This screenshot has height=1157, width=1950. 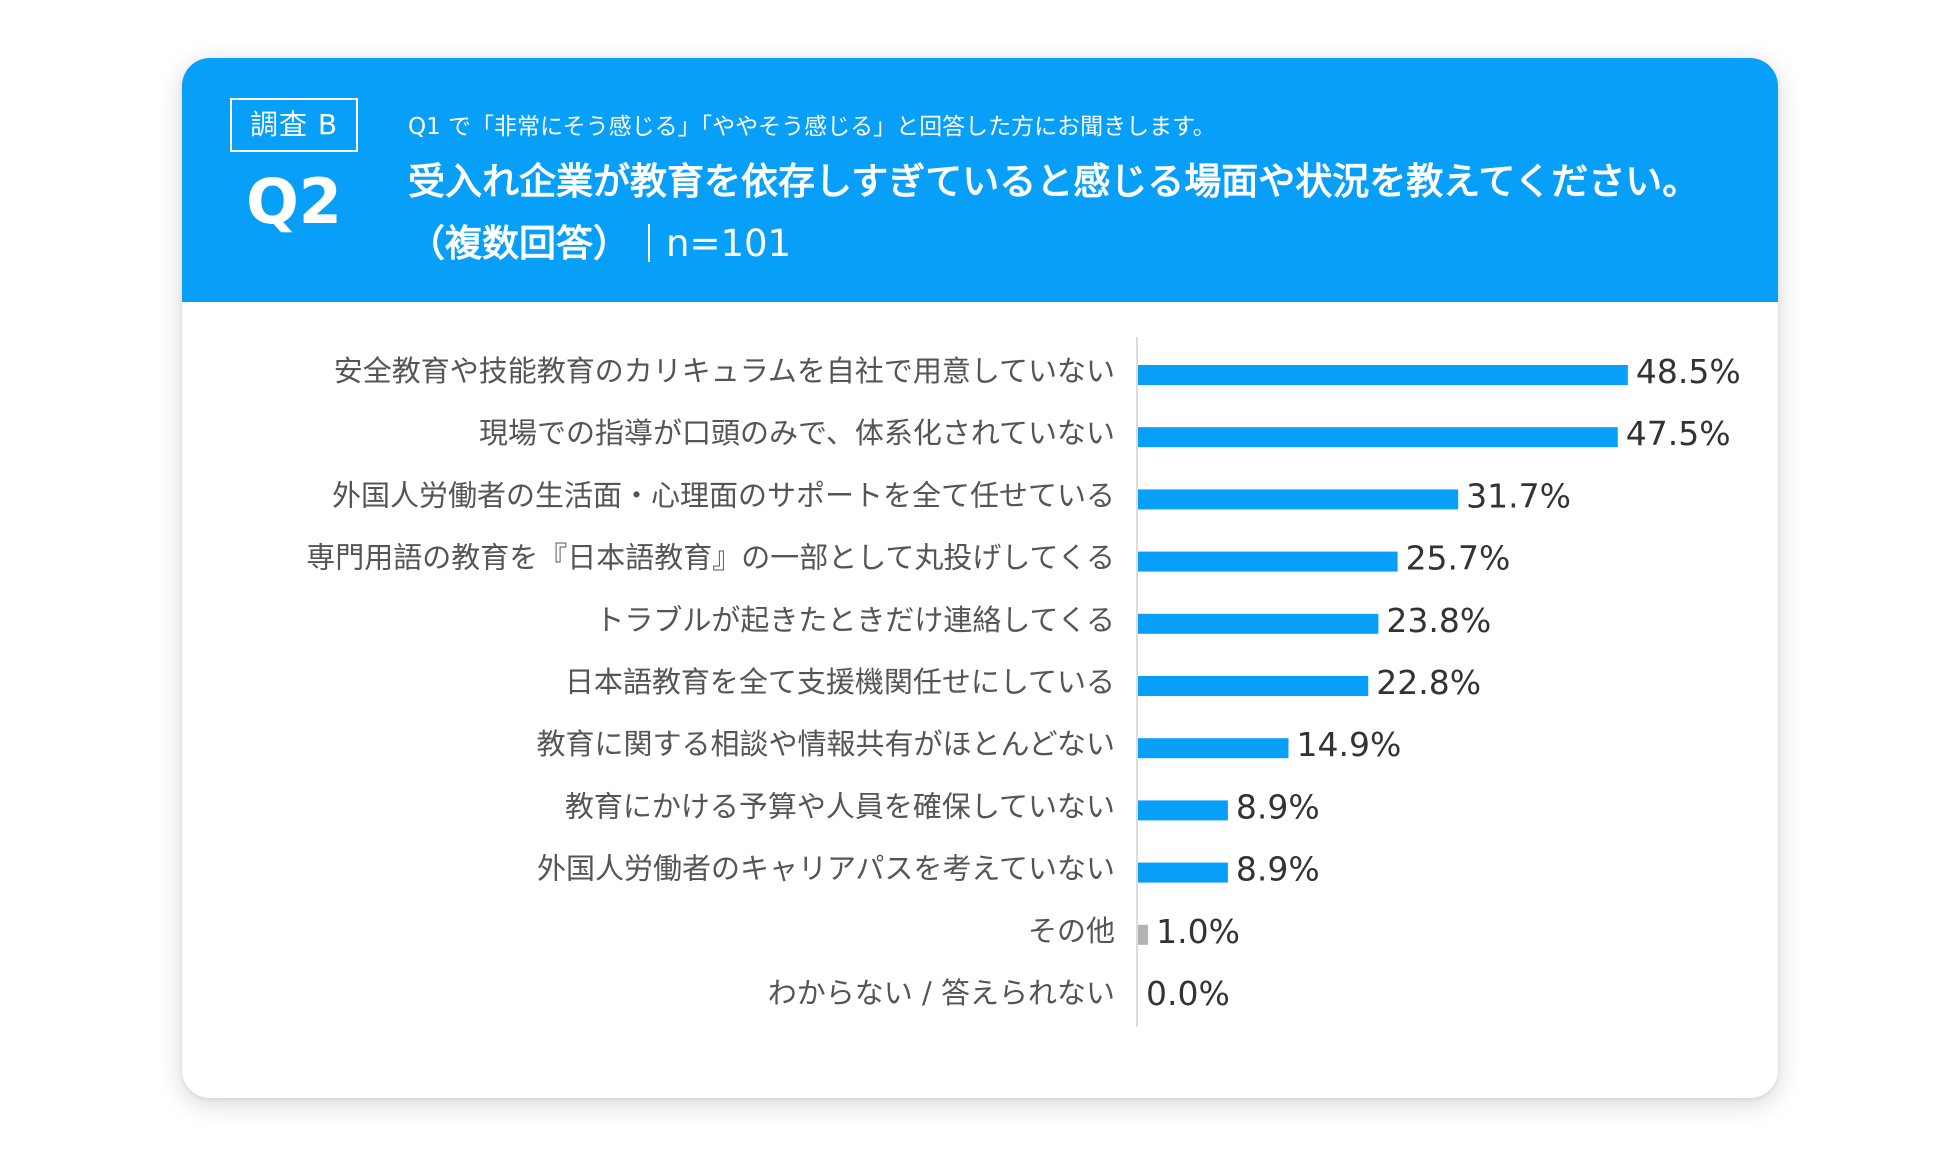 What do you see at coordinates (519, 243) in the screenshot?
I see `answer-type: （複数回答）` at bounding box center [519, 243].